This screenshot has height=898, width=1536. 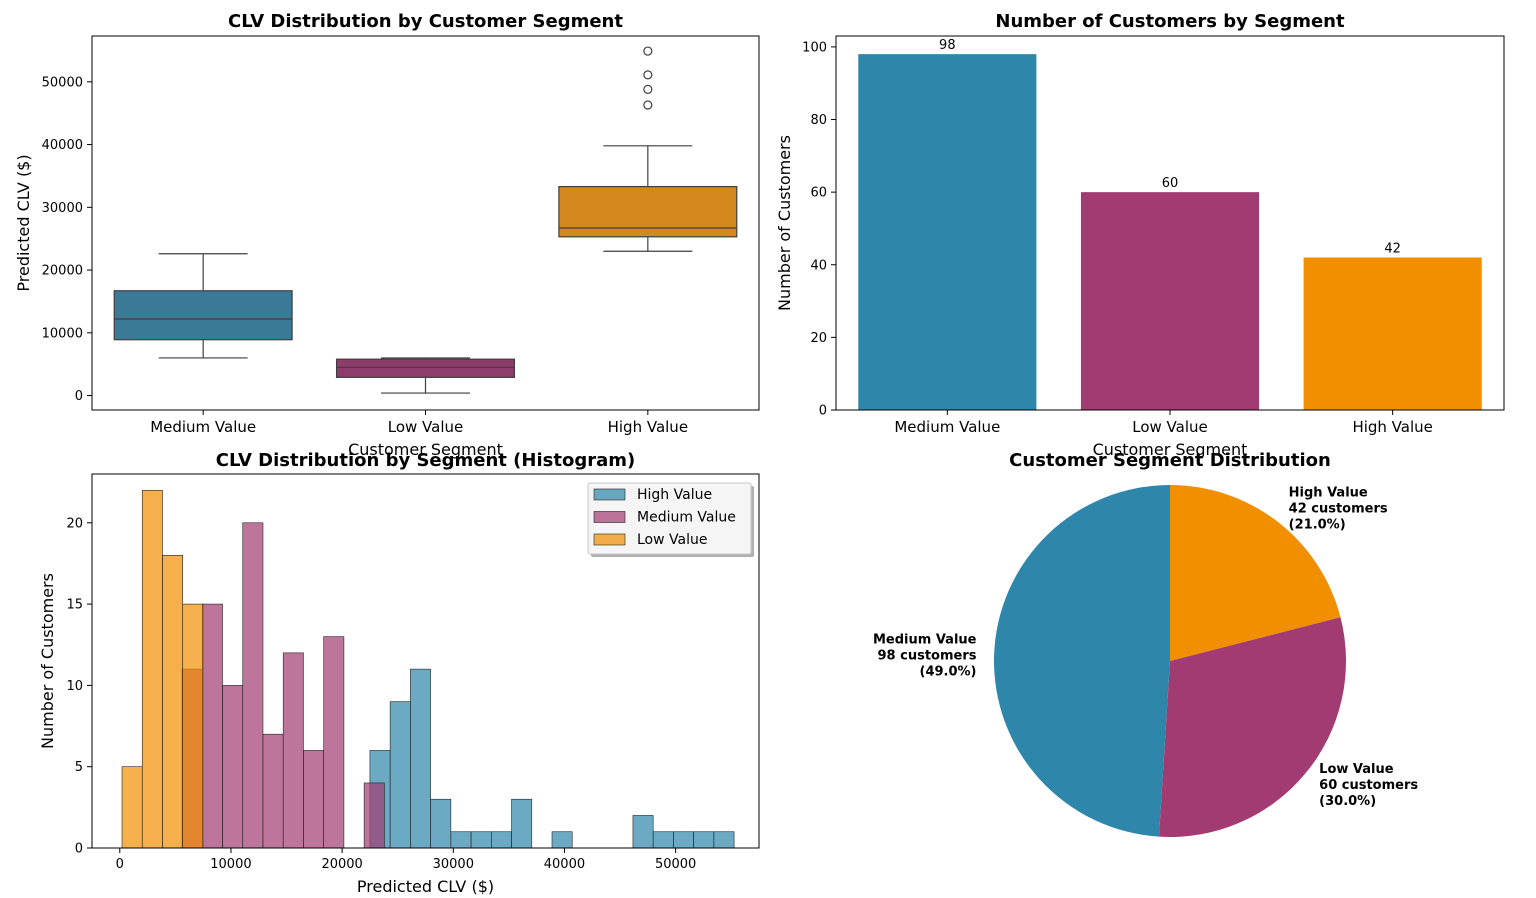 I want to click on pie-label-line: (21.0%), so click(x=1317, y=525).